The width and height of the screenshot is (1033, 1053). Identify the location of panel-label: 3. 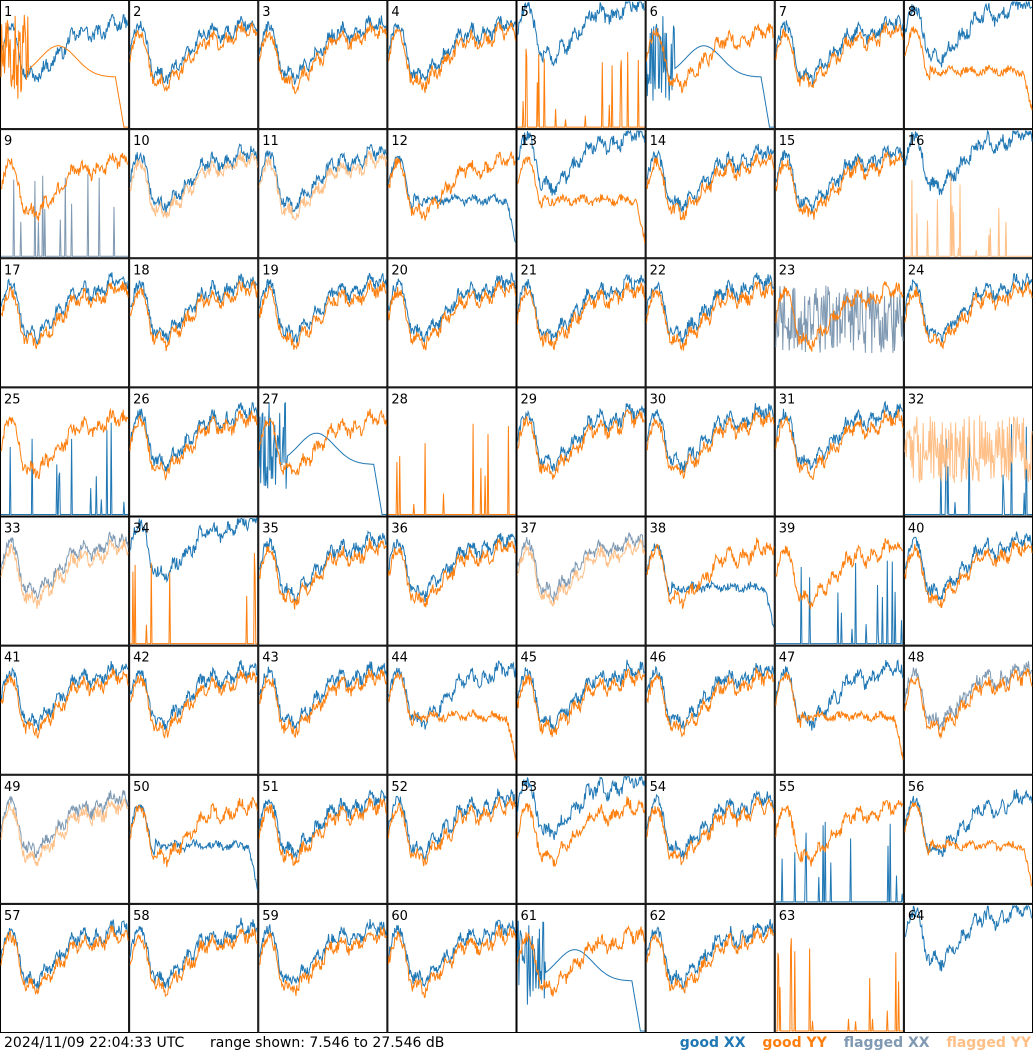
(266, 12).